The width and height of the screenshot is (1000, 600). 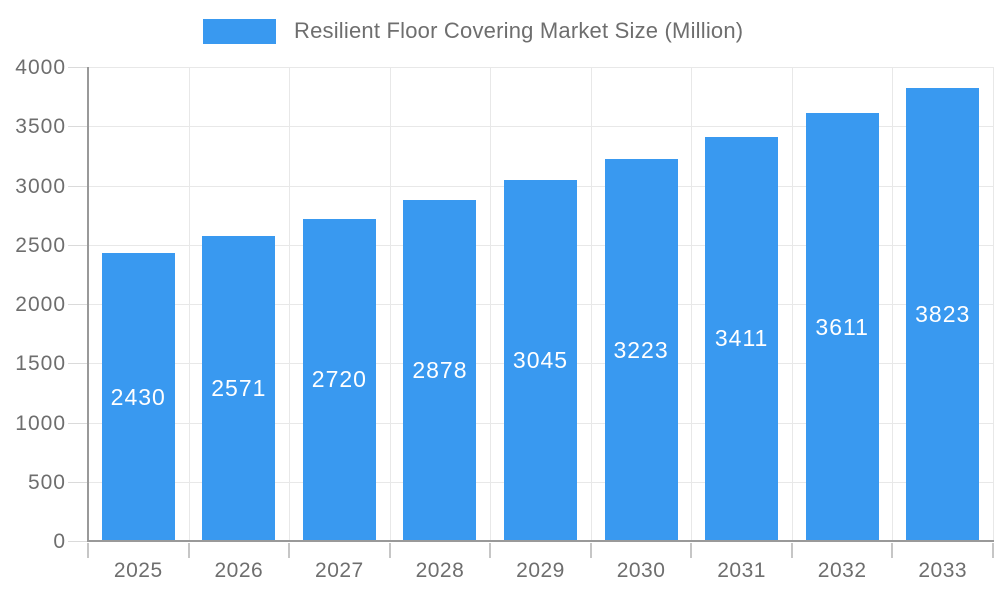 What do you see at coordinates (741, 570) in the screenshot?
I see `x-axis-label: 2031` at bounding box center [741, 570].